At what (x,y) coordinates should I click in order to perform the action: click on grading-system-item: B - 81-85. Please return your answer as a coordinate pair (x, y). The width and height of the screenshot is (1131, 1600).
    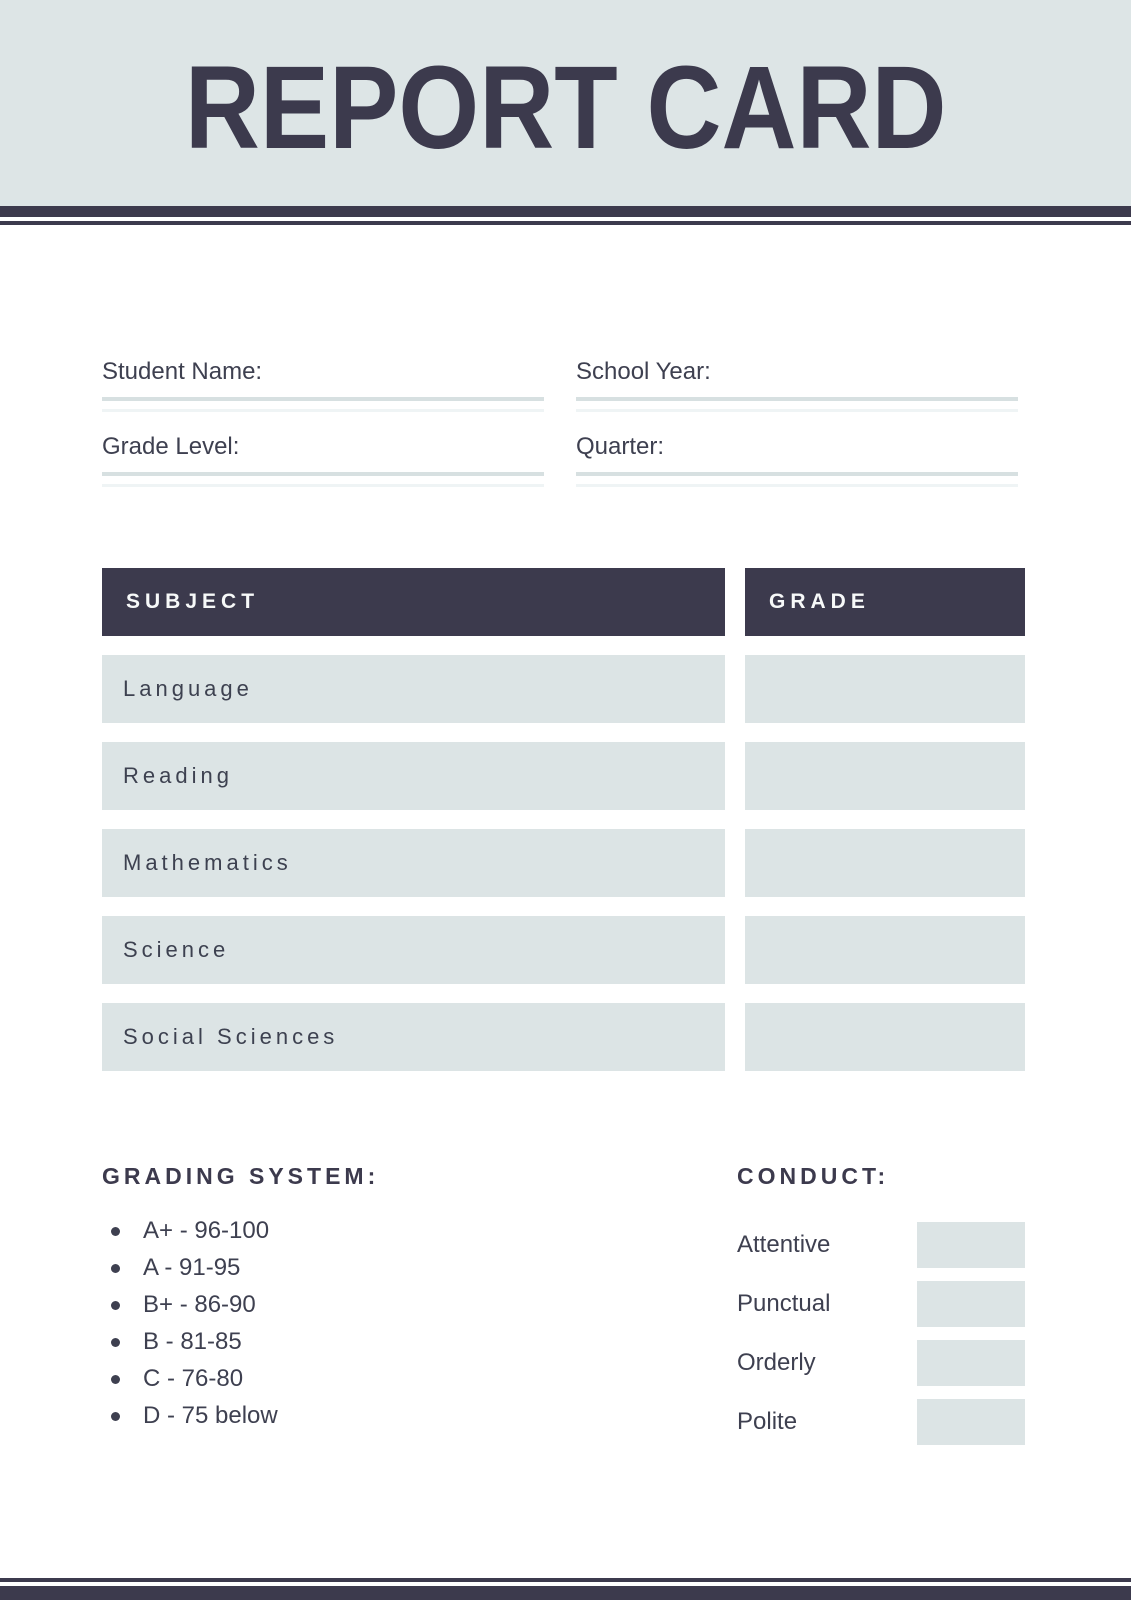
    Looking at the image, I should click on (337, 1342).